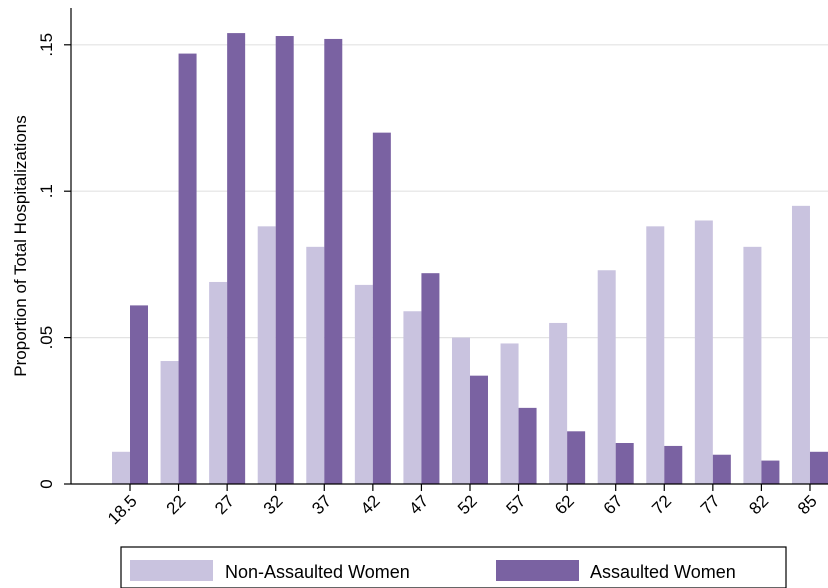 The height and width of the screenshot is (588, 828). I want to click on x-axis-ticks: 18.5 22 27 32 37 42 47 52 57 62 67 72 77 82 85, so click(462, 506).